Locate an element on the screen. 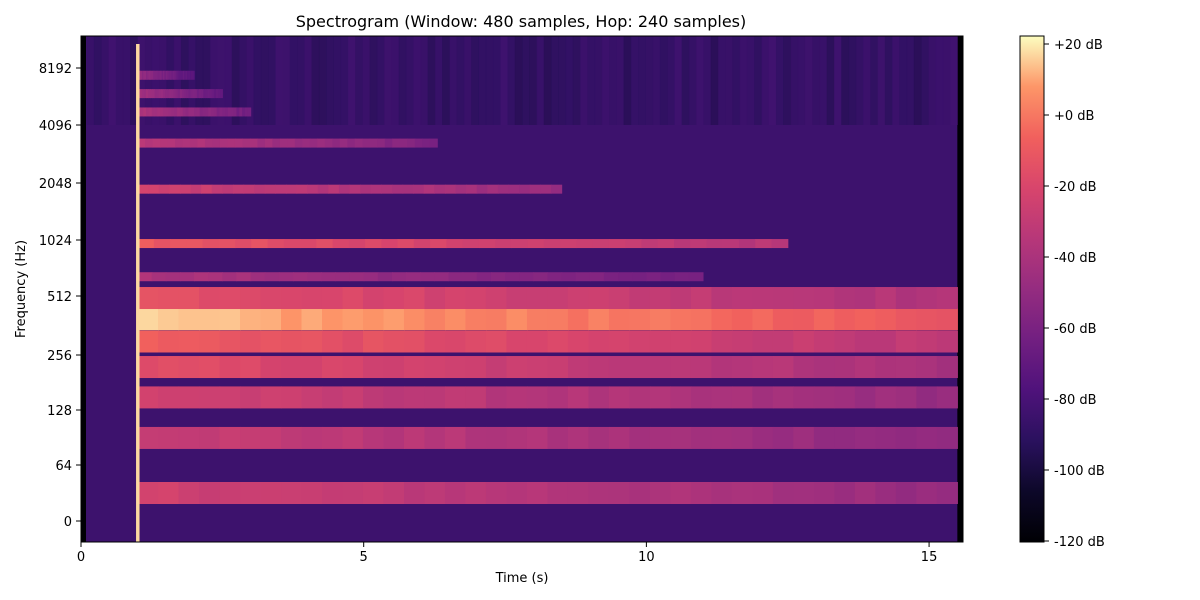 The height and width of the screenshot is (600, 1200). y-axis: 0 64 128 256 512 1024 2048 4096 8192 is located at coordinates (60, 296).